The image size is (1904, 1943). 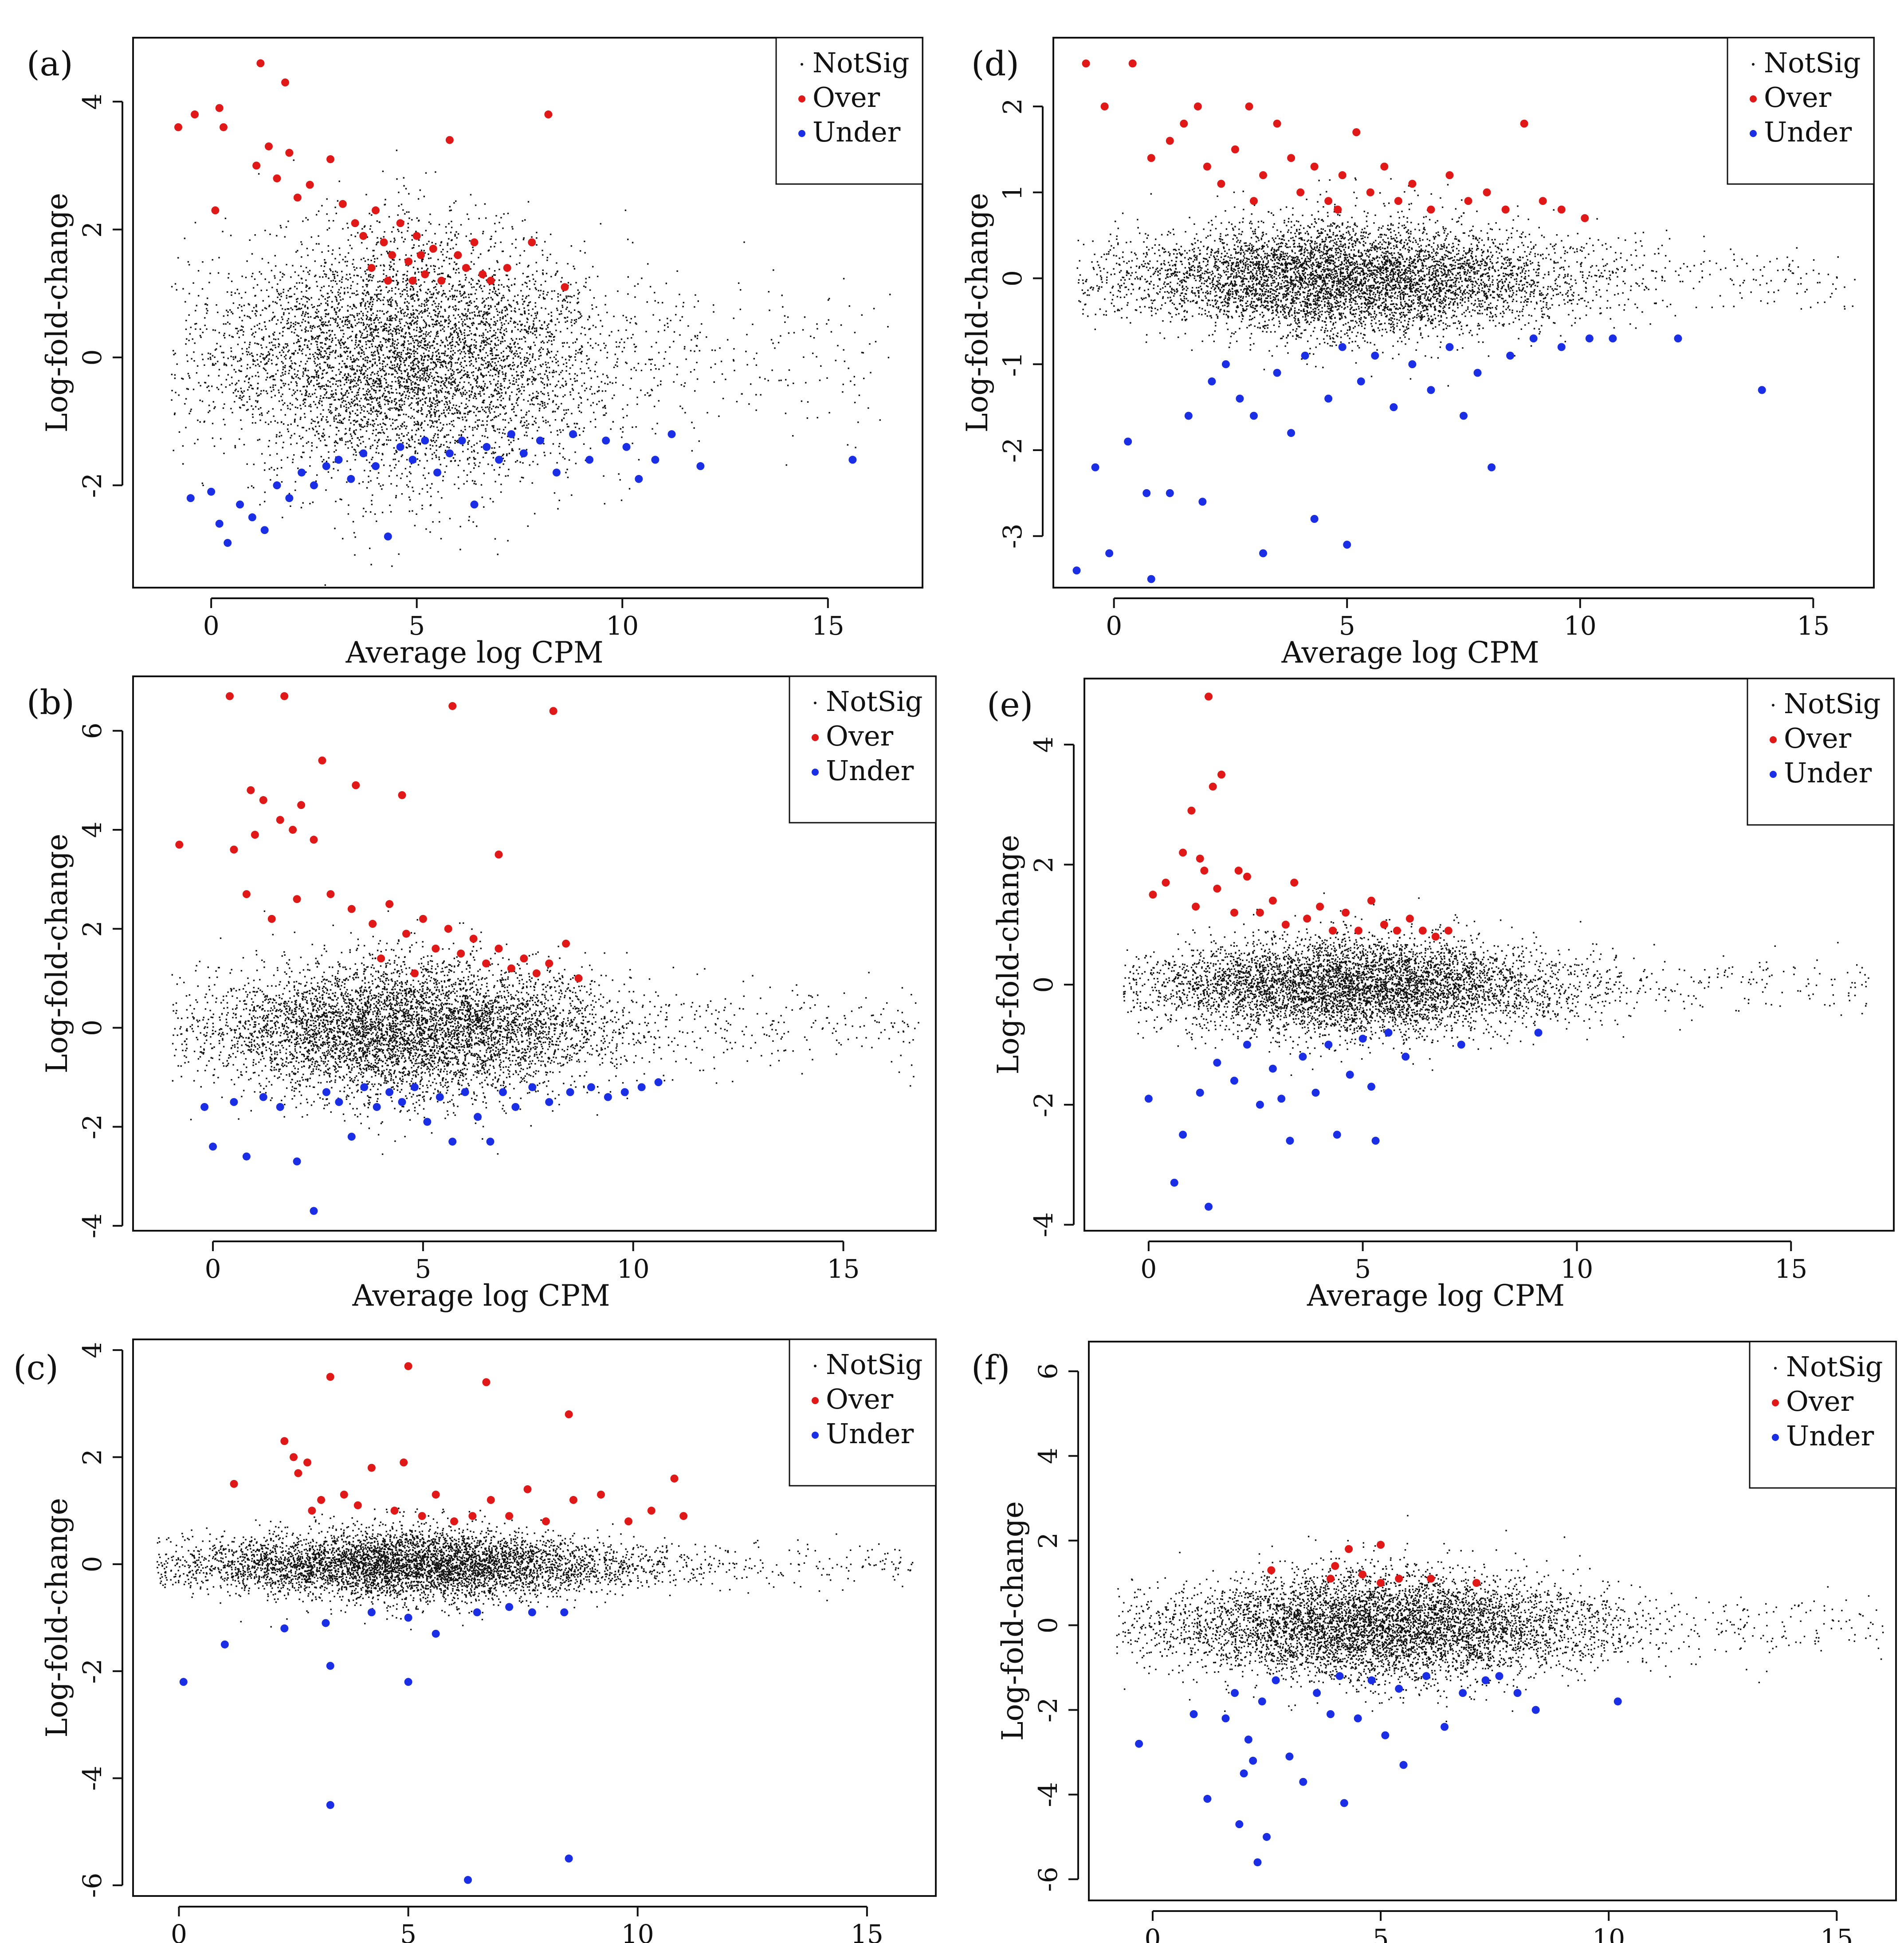 I want to click on legend-marker-over, so click(x=1754, y=99).